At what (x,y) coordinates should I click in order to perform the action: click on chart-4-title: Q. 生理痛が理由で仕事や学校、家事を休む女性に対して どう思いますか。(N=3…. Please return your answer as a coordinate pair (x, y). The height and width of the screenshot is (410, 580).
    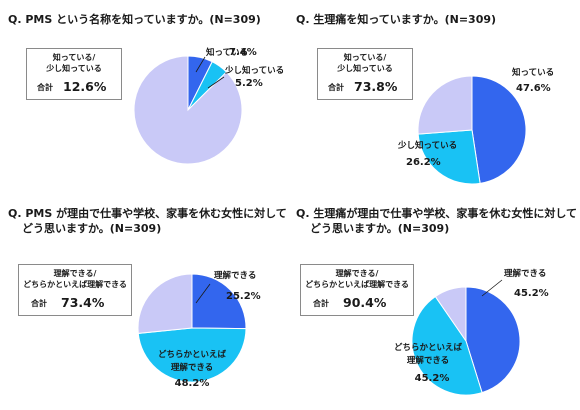
    Looking at the image, I should click on (436, 221).